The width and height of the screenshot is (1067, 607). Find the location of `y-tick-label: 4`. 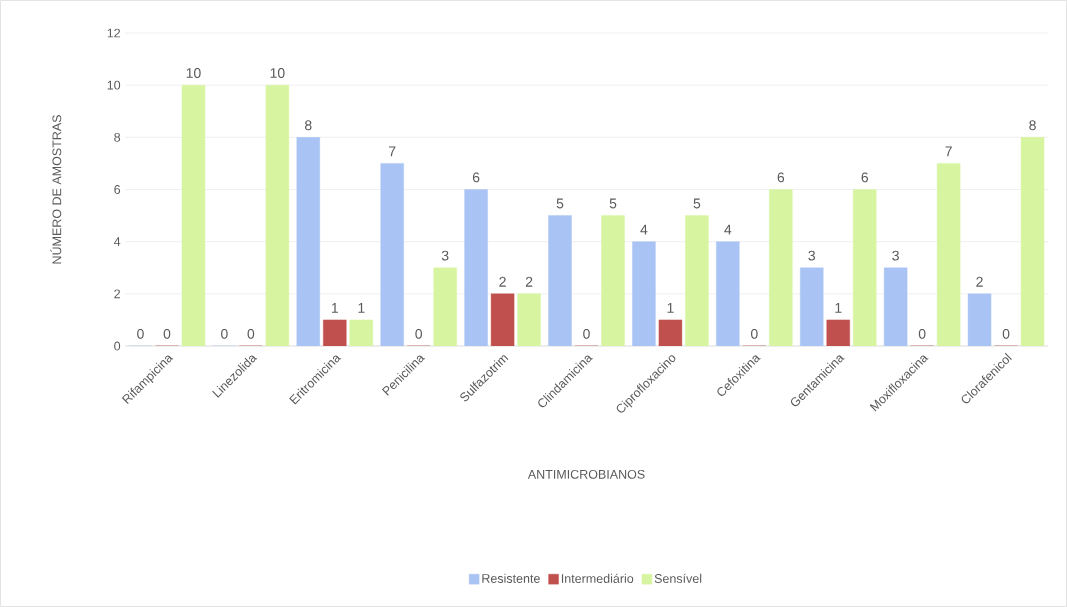

y-tick-label: 4 is located at coordinates (117, 241).